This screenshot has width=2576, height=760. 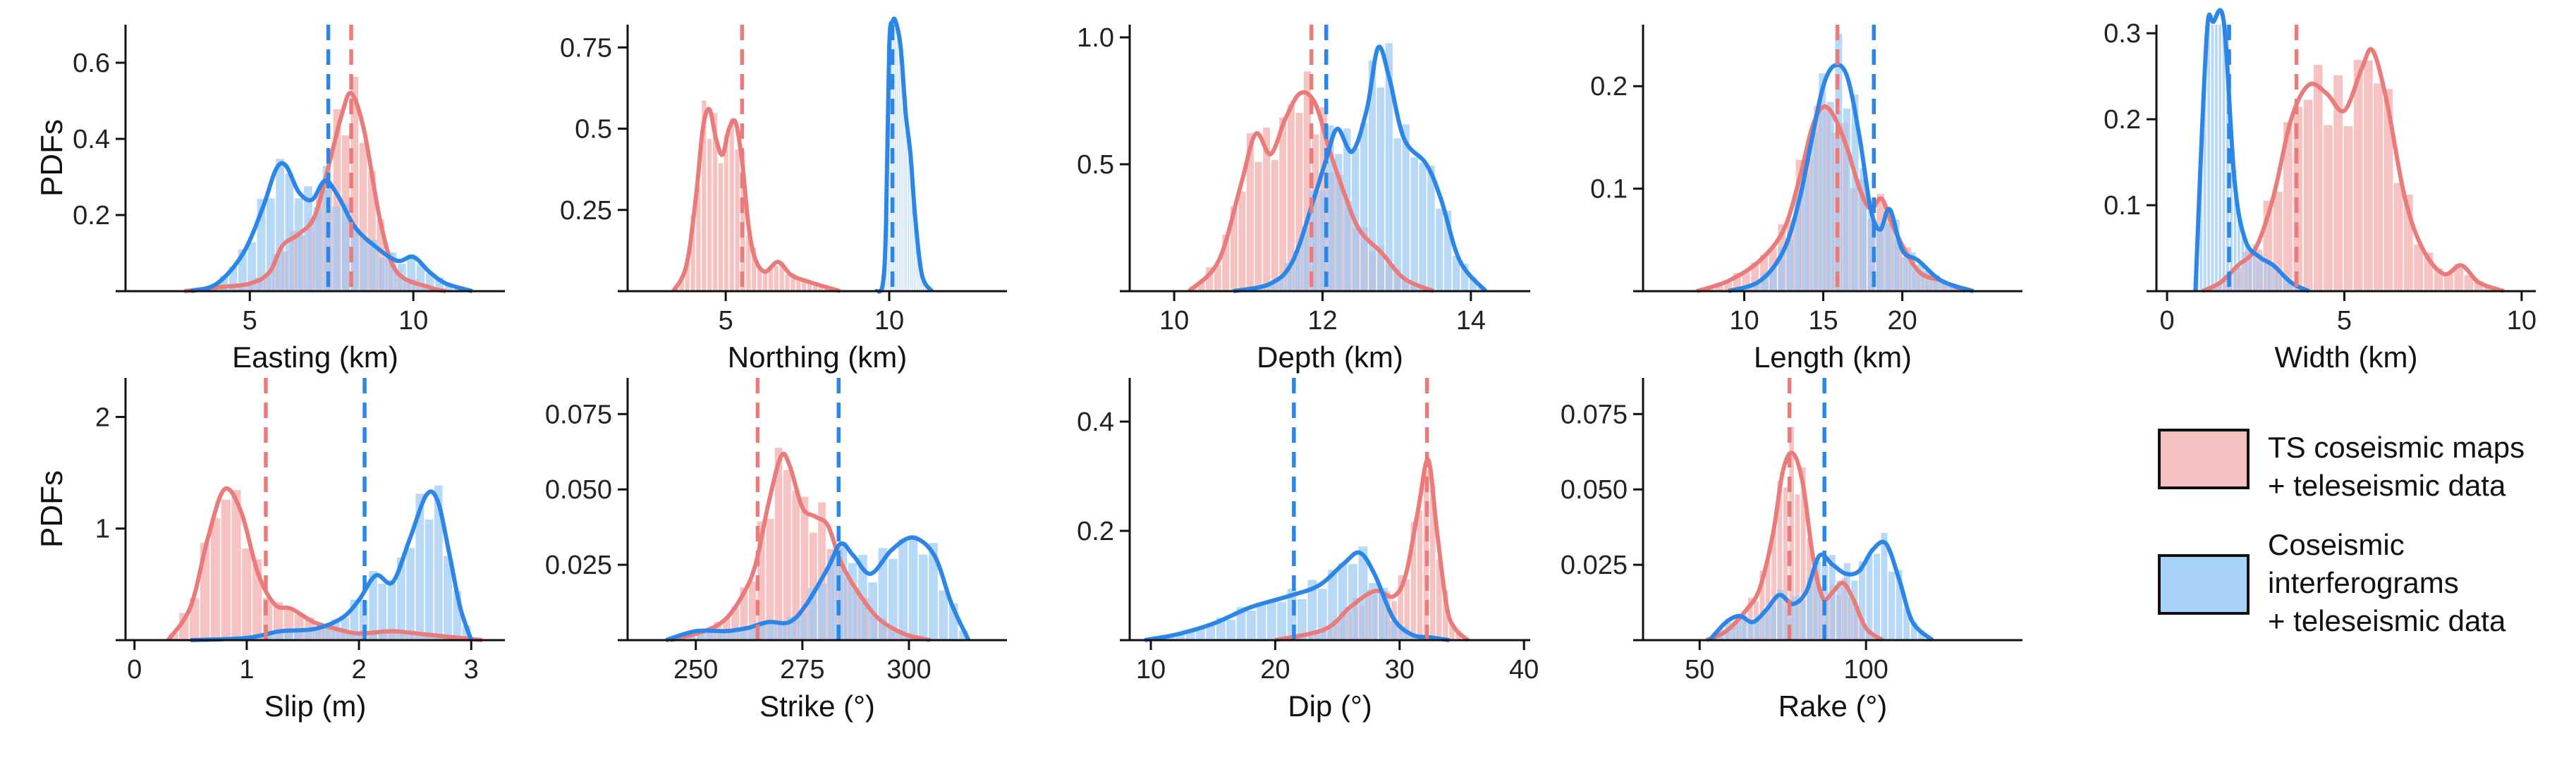 What do you see at coordinates (1833, 706) in the screenshot?
I see `x-axis-label: Rake (°)` at bounding box center [1833, 706].